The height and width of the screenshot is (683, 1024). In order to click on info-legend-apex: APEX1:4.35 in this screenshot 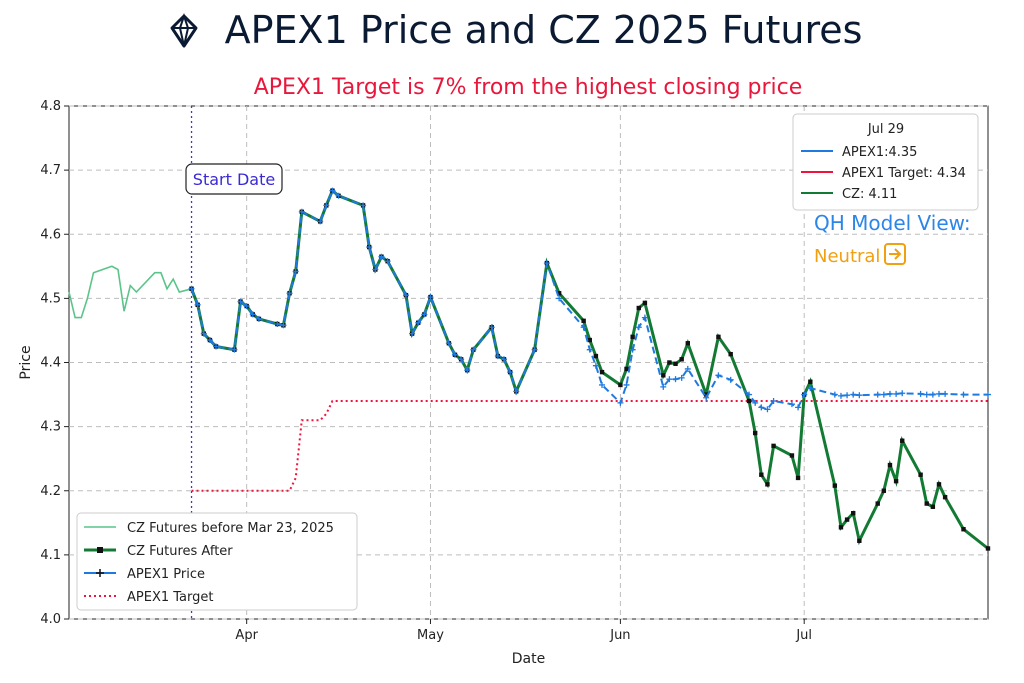, I will do `click(879, 152)`.